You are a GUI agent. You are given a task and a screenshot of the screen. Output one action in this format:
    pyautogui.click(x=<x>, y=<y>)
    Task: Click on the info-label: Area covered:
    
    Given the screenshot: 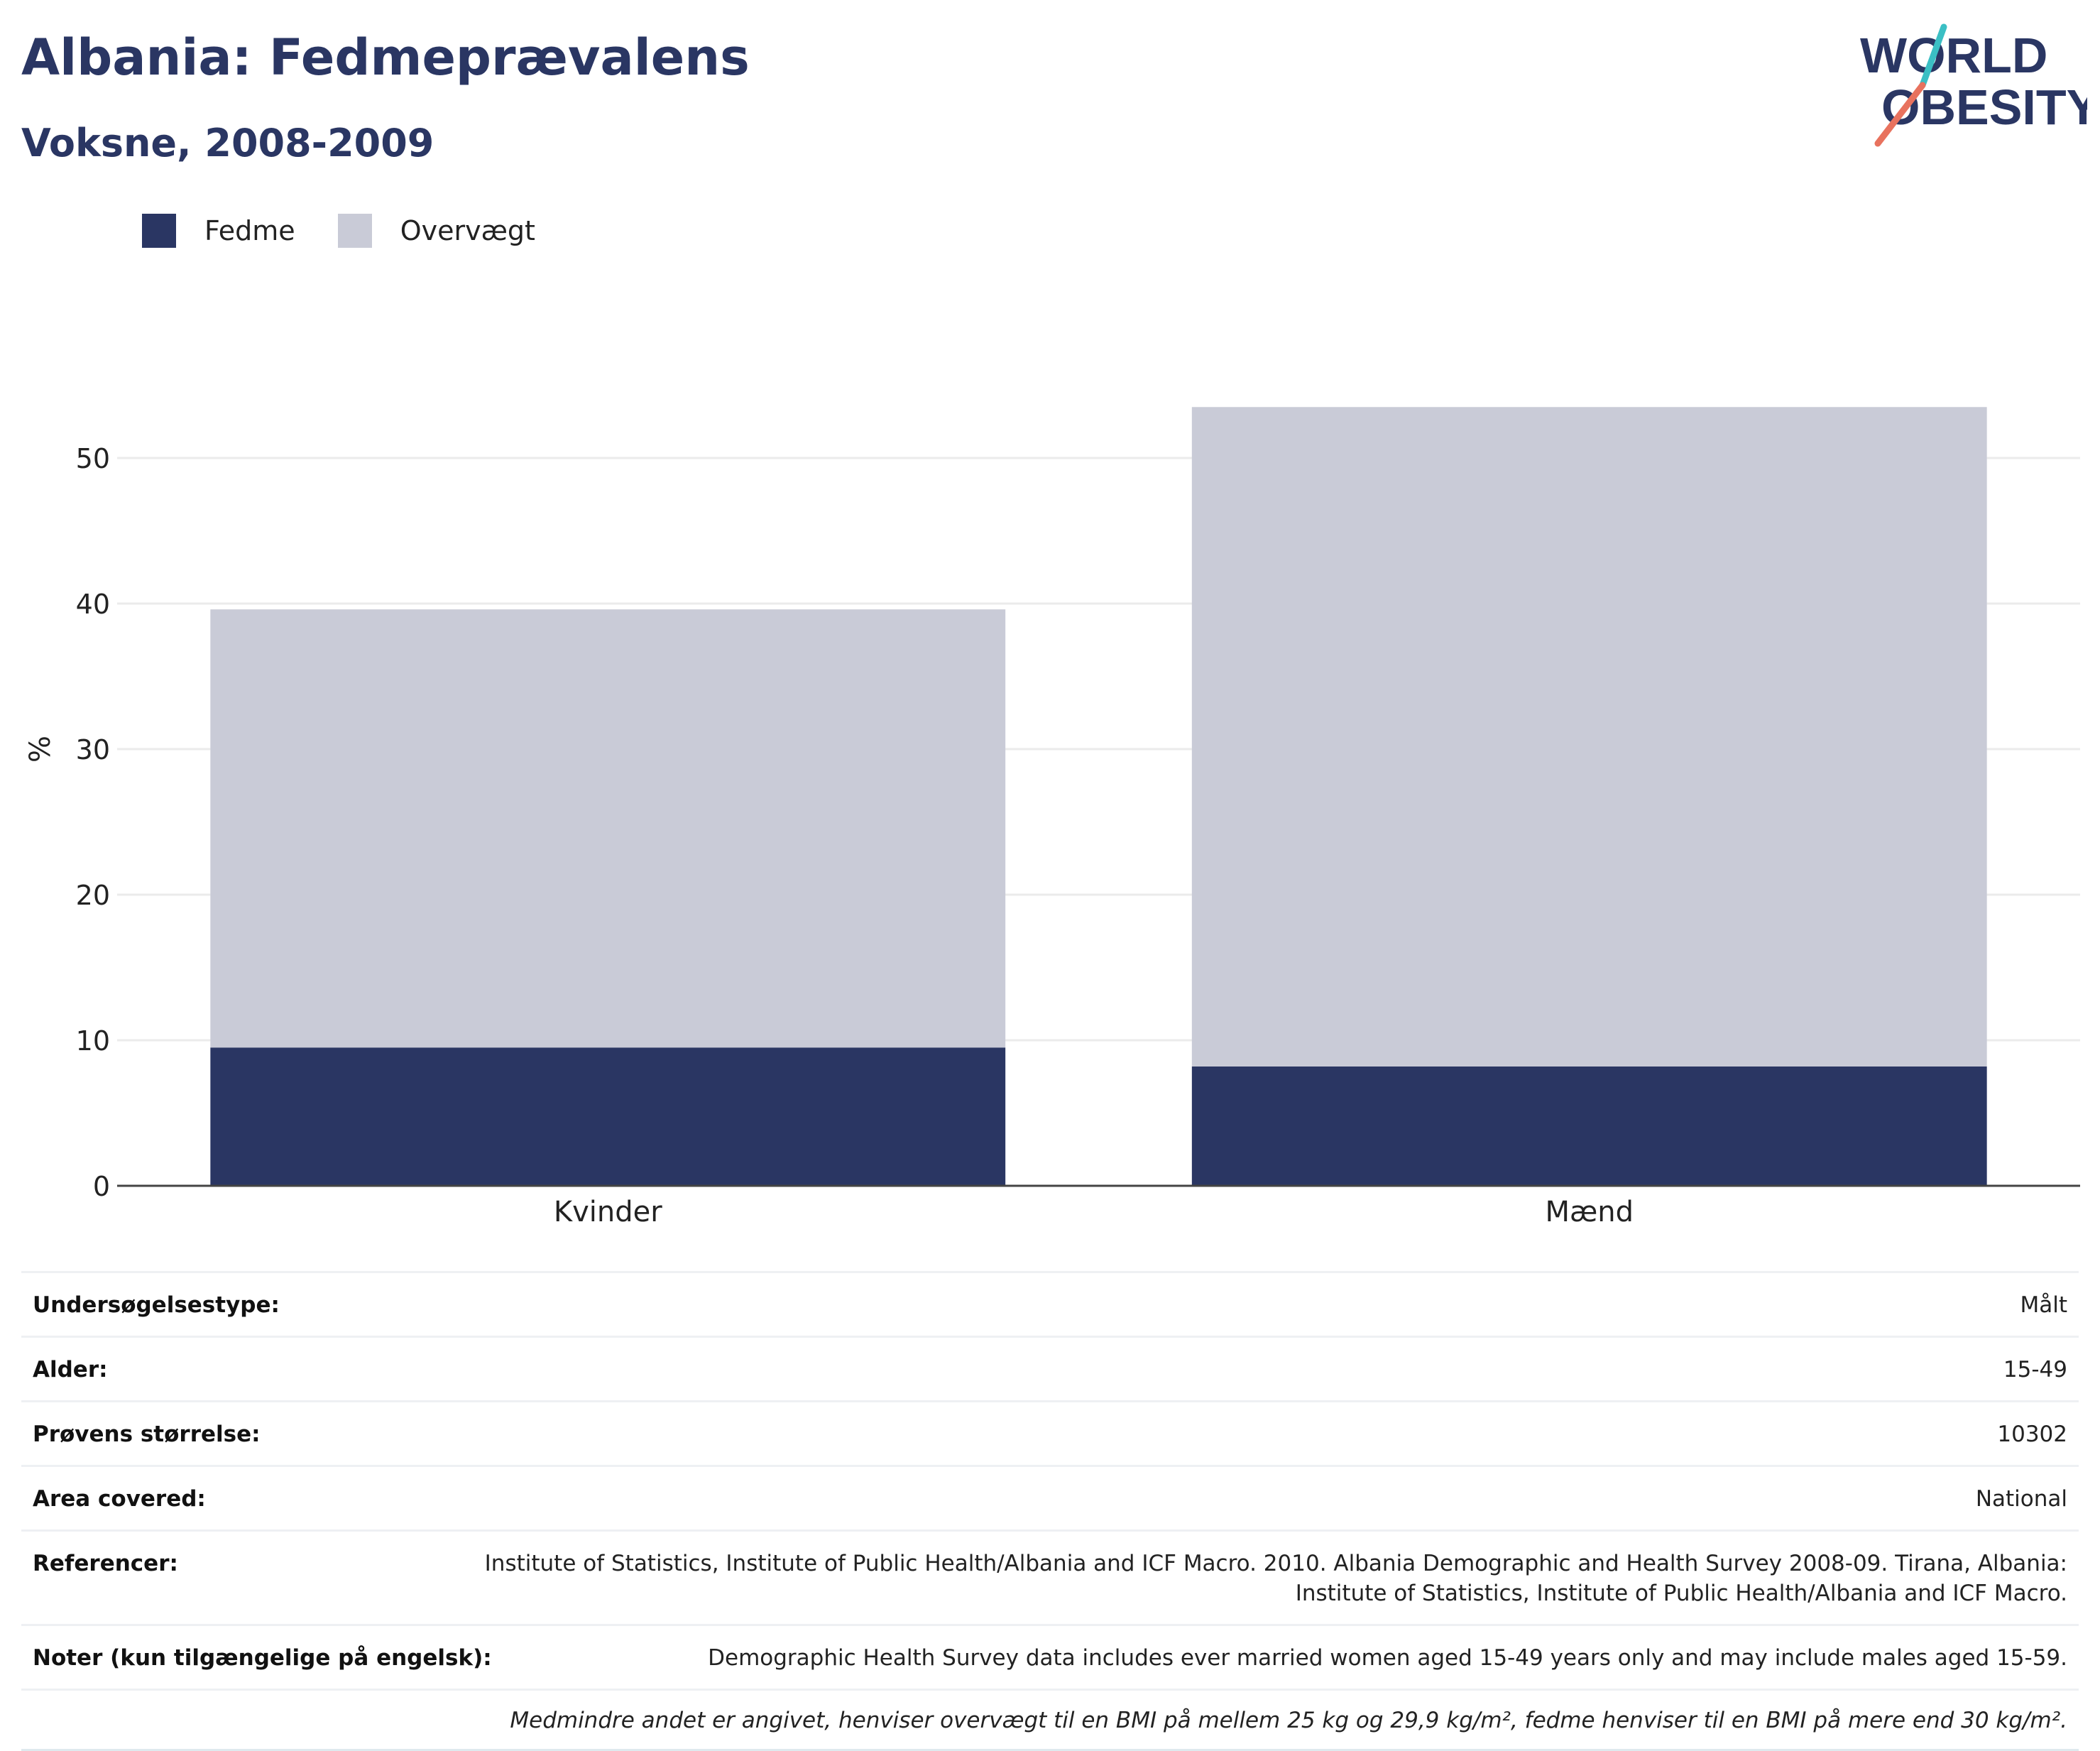 What is the action you would take?
    pyautogui.click(x=119, y=1499)
    